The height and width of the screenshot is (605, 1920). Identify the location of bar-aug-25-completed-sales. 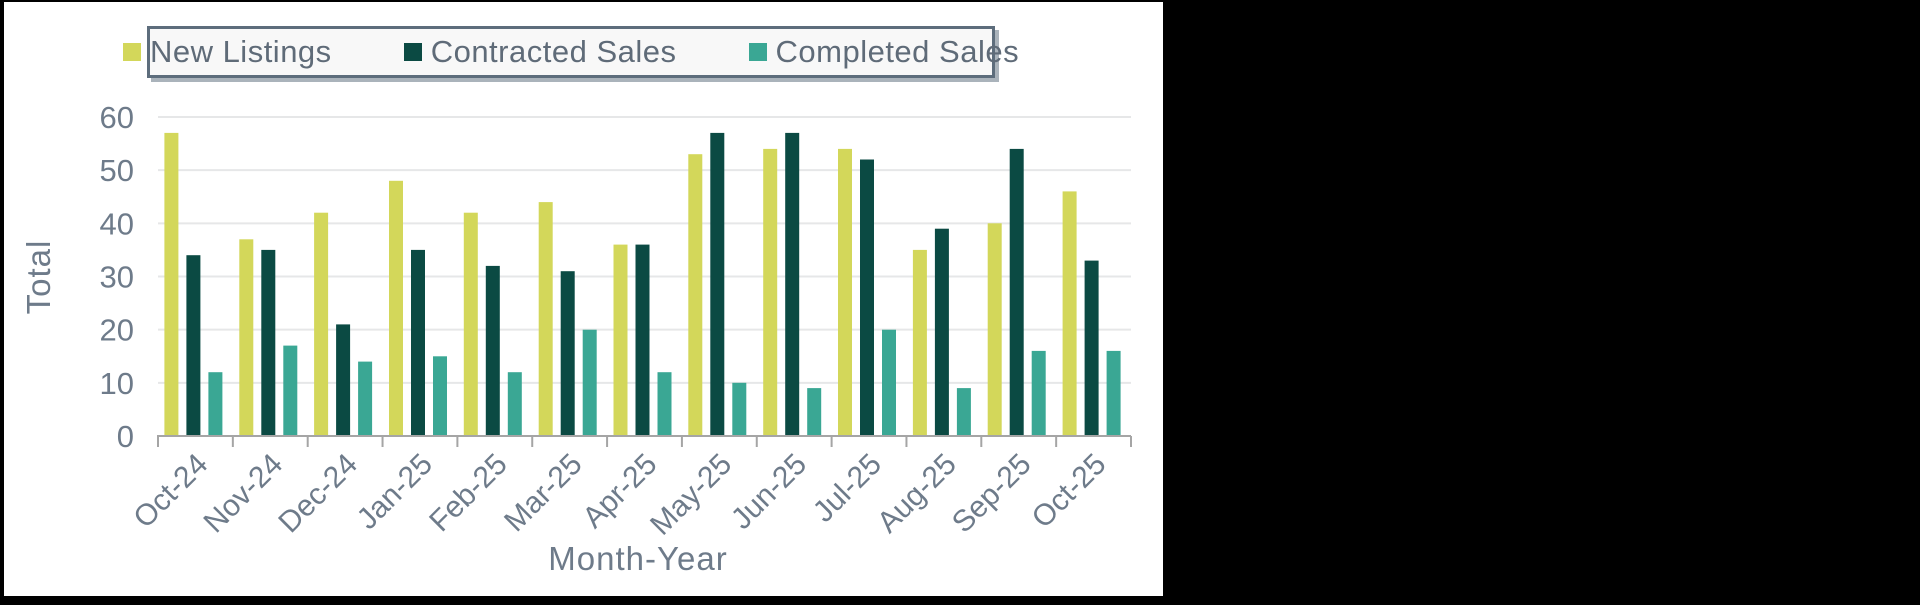
(963, 412).